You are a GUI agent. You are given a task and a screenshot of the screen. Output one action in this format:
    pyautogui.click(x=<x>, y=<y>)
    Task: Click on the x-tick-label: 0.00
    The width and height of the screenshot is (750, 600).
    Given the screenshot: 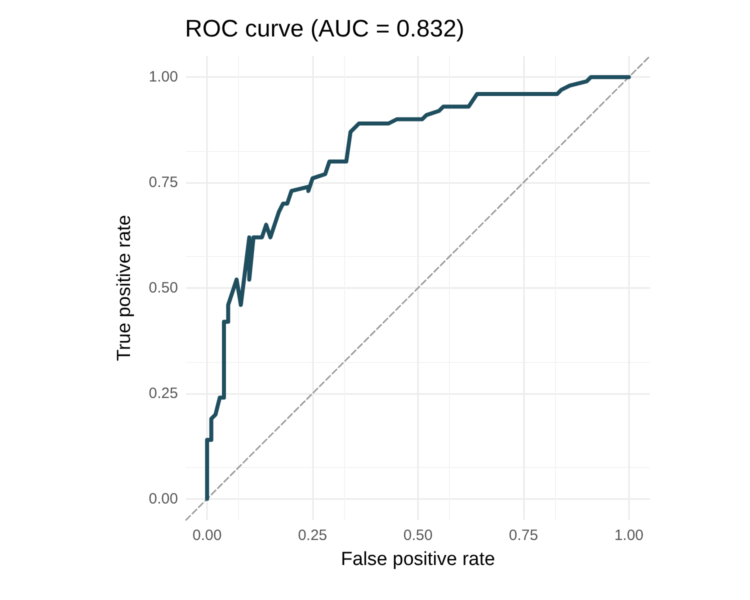 What is the action you would take?
    pyautogui.click(x=207, y=535)
    